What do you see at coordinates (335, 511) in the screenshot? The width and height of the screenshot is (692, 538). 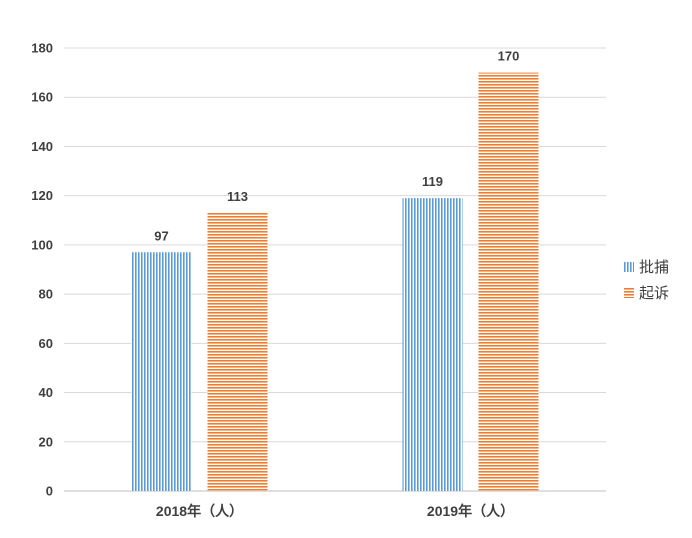 I see `x-axis-categories: 2018年（人） 2019年（人）` at bounding box center [335, 511].